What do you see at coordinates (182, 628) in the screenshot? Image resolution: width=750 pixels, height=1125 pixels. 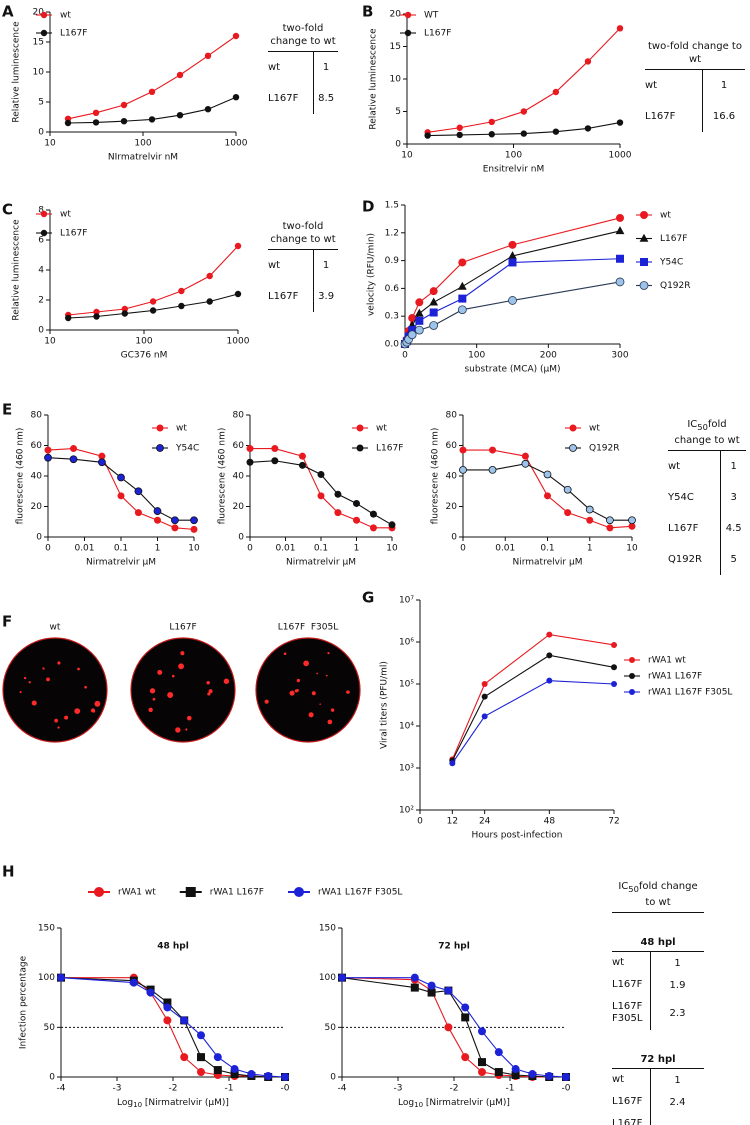 I see `plaque-label: L167F` at bounding box center [182, 628].